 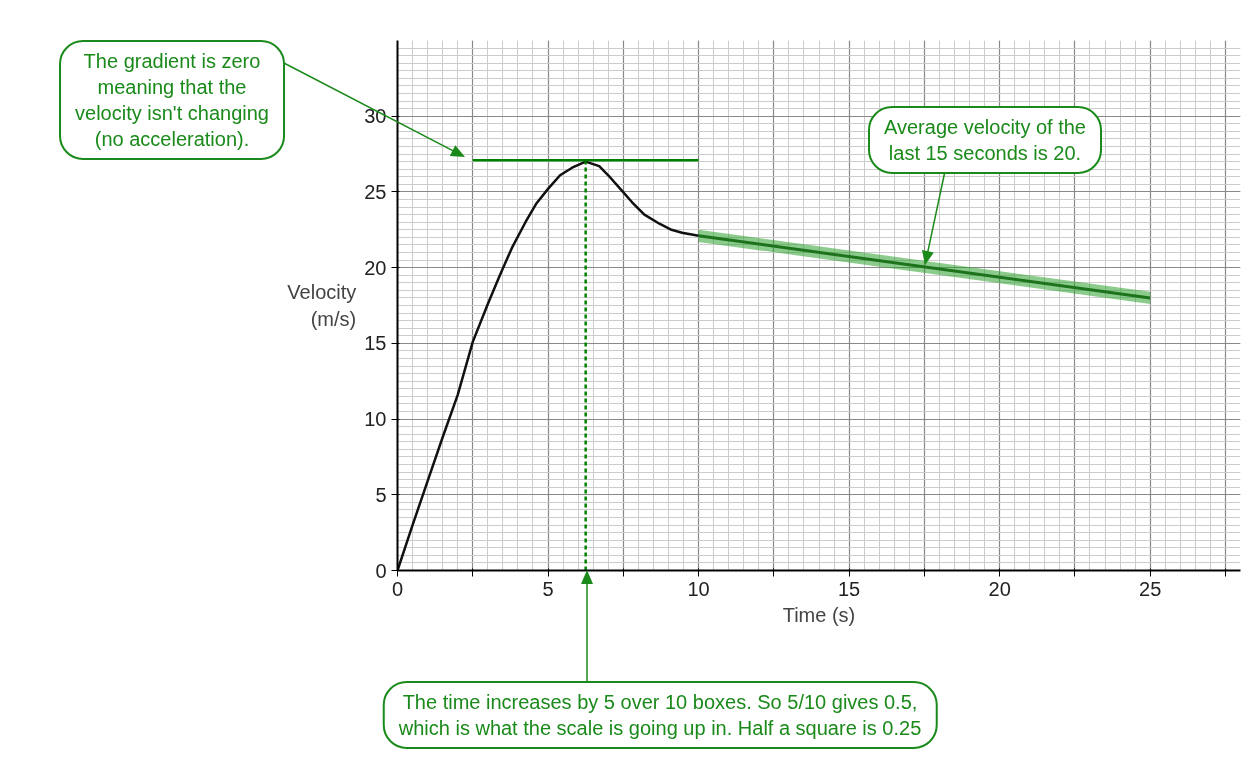 I want to click on line-series, so click(x=548, y=365).